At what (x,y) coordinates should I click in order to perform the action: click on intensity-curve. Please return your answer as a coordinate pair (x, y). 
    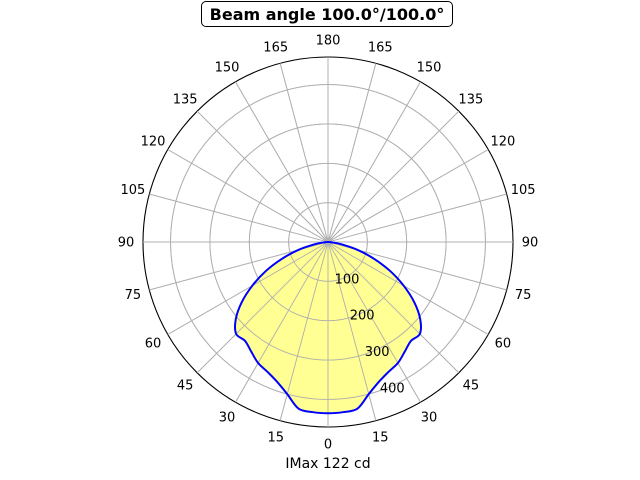
    Looking at the image, I should click on (328, 327).